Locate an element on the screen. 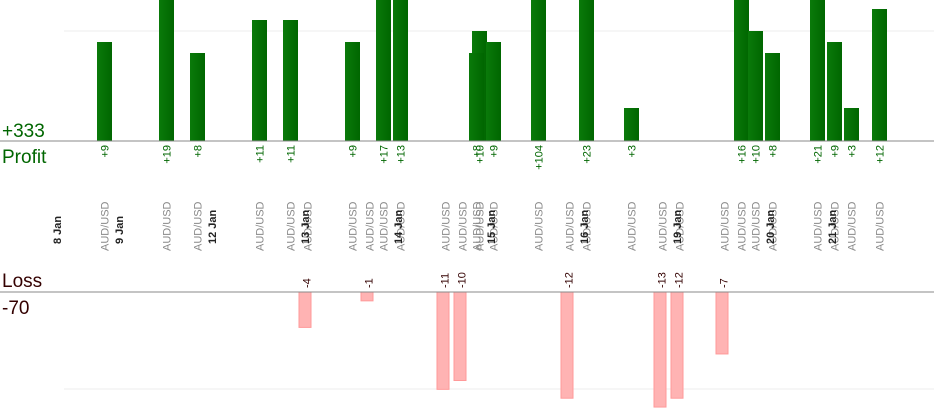  date-label: 12 Jan is located at coordinates (213, 226).